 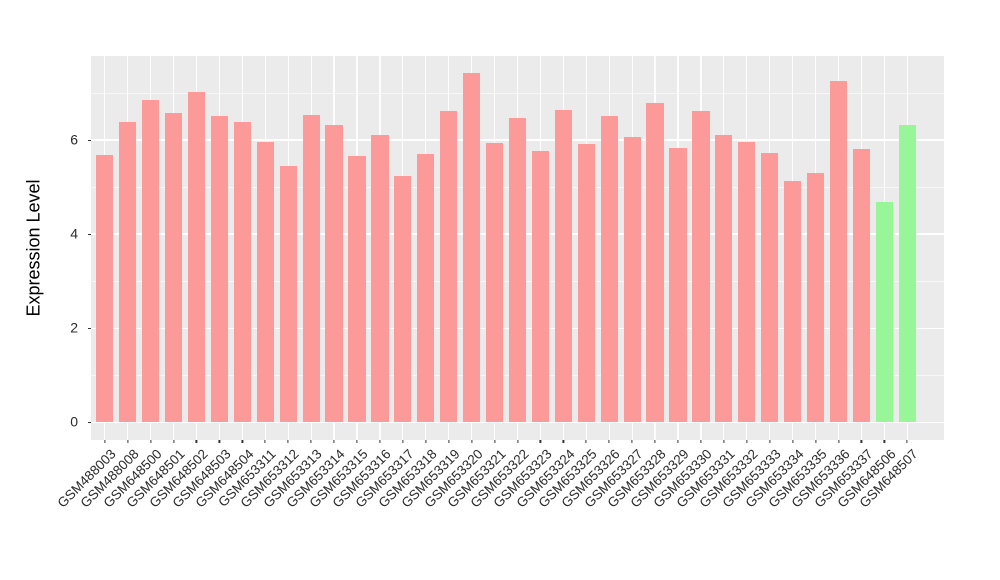 I want to click on x-tick-mark-GSM648501, so click(x=173, y=441).